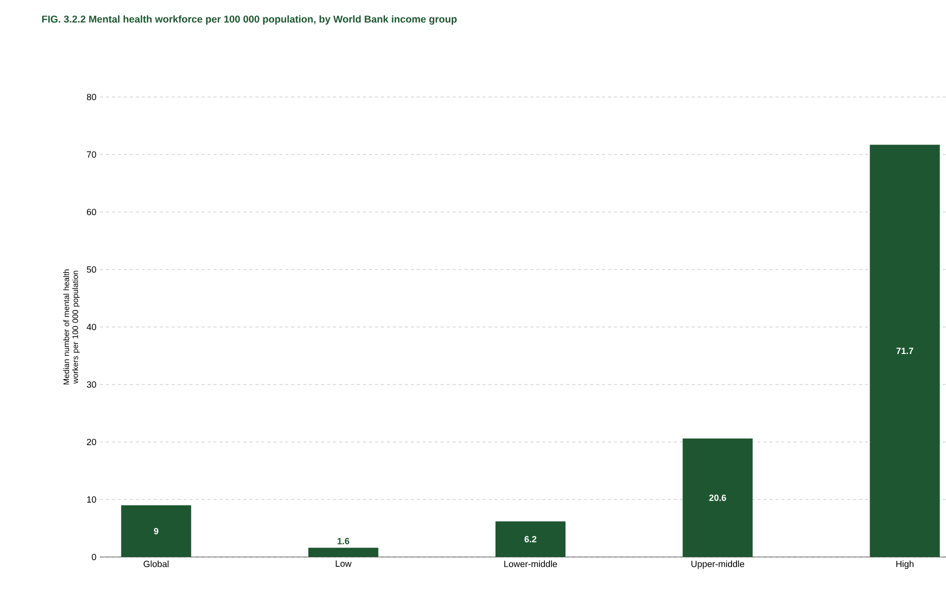  What do you see at coordinates (91, 97) in the screenshot?
I see `y-tick-label: 80` at bounding box center [91, 97].